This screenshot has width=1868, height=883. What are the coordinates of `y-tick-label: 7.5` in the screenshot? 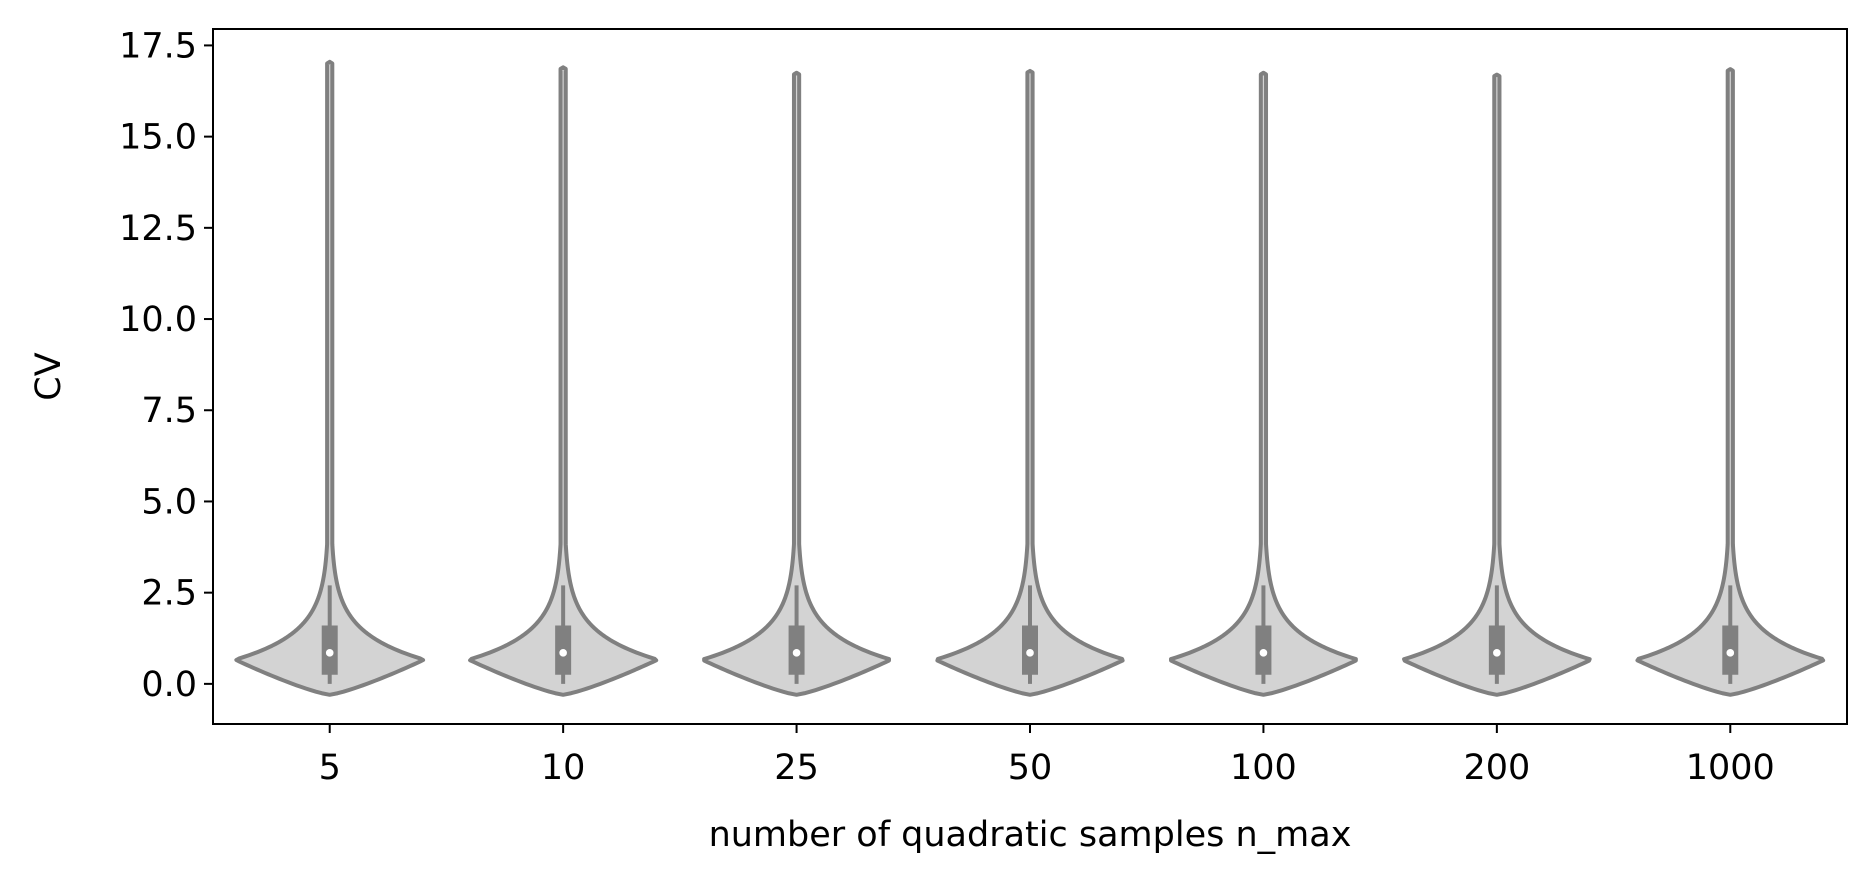 It's located at (169, 411).